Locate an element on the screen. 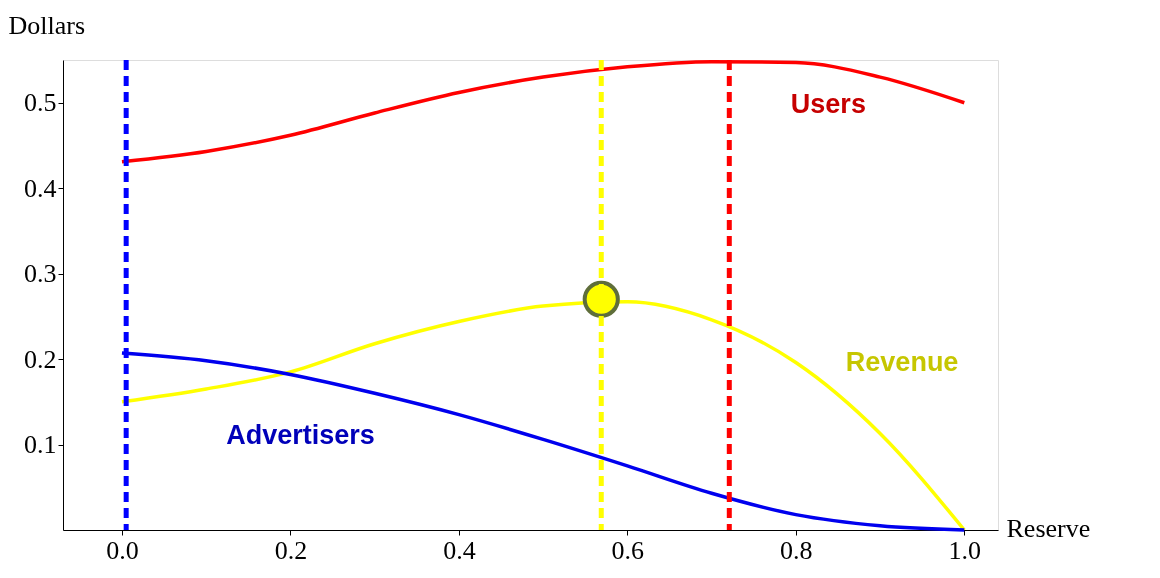 The height and width of the screenshot is (578, 1160). series-label: Revenue is located at coordinates (902, 361).